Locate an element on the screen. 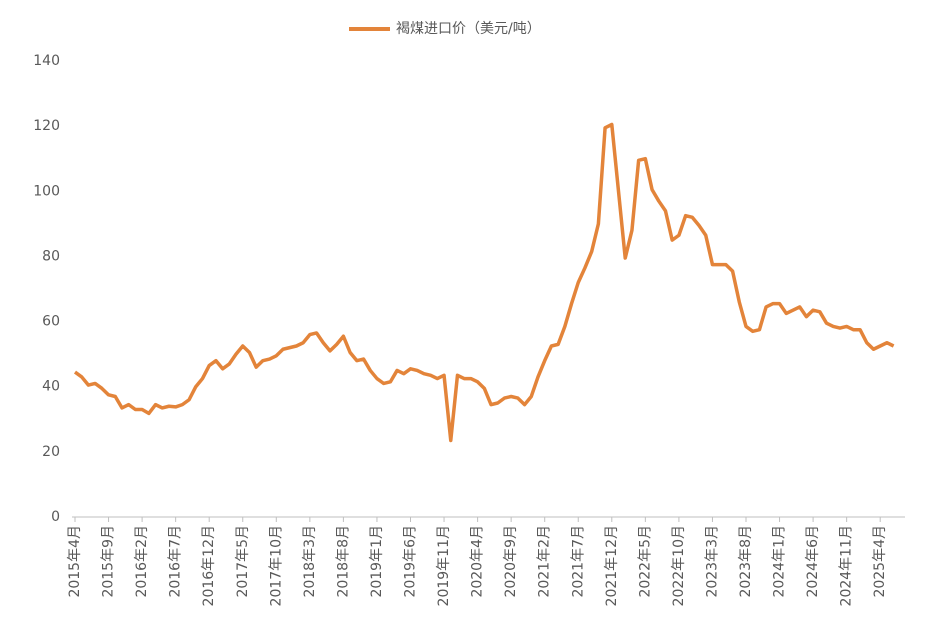 Image resolution: width=935 pixels, height=627 pixels. y-tick-label: 0 is located at coordinates (55, 517).